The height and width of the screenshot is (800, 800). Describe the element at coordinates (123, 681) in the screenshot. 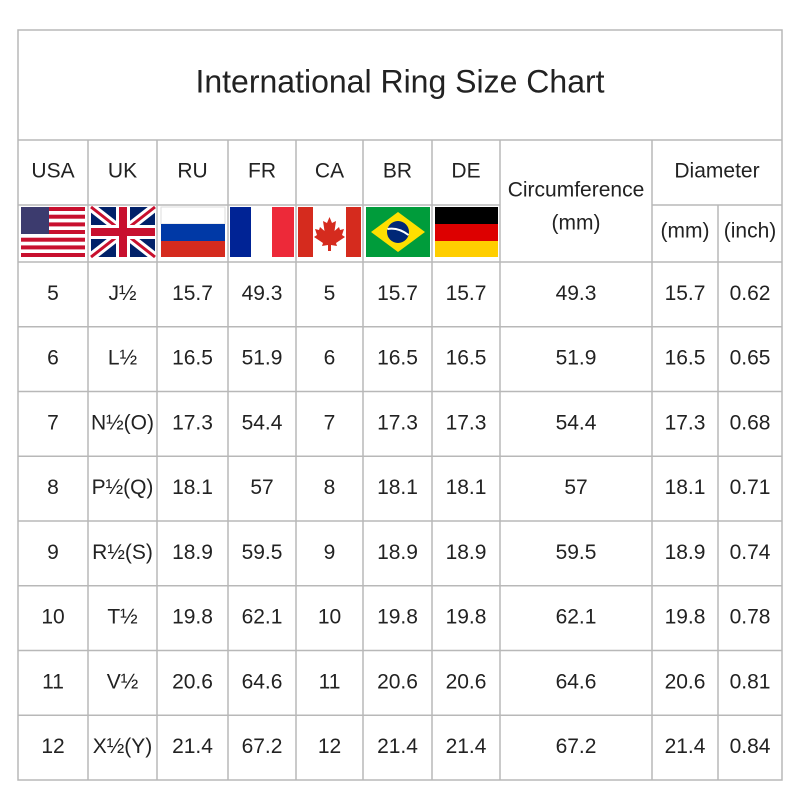

I see `cell: V½` at that location.